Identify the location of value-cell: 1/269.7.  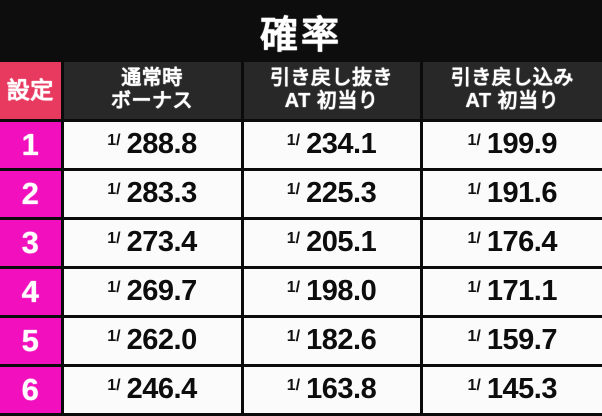
(152, 291).